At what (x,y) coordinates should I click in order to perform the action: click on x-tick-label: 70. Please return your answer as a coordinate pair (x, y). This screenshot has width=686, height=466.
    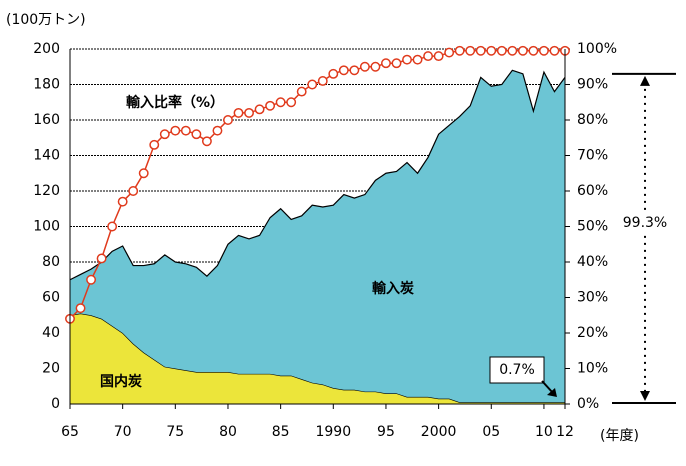
    Looking at the image, I should click on (123, 432).